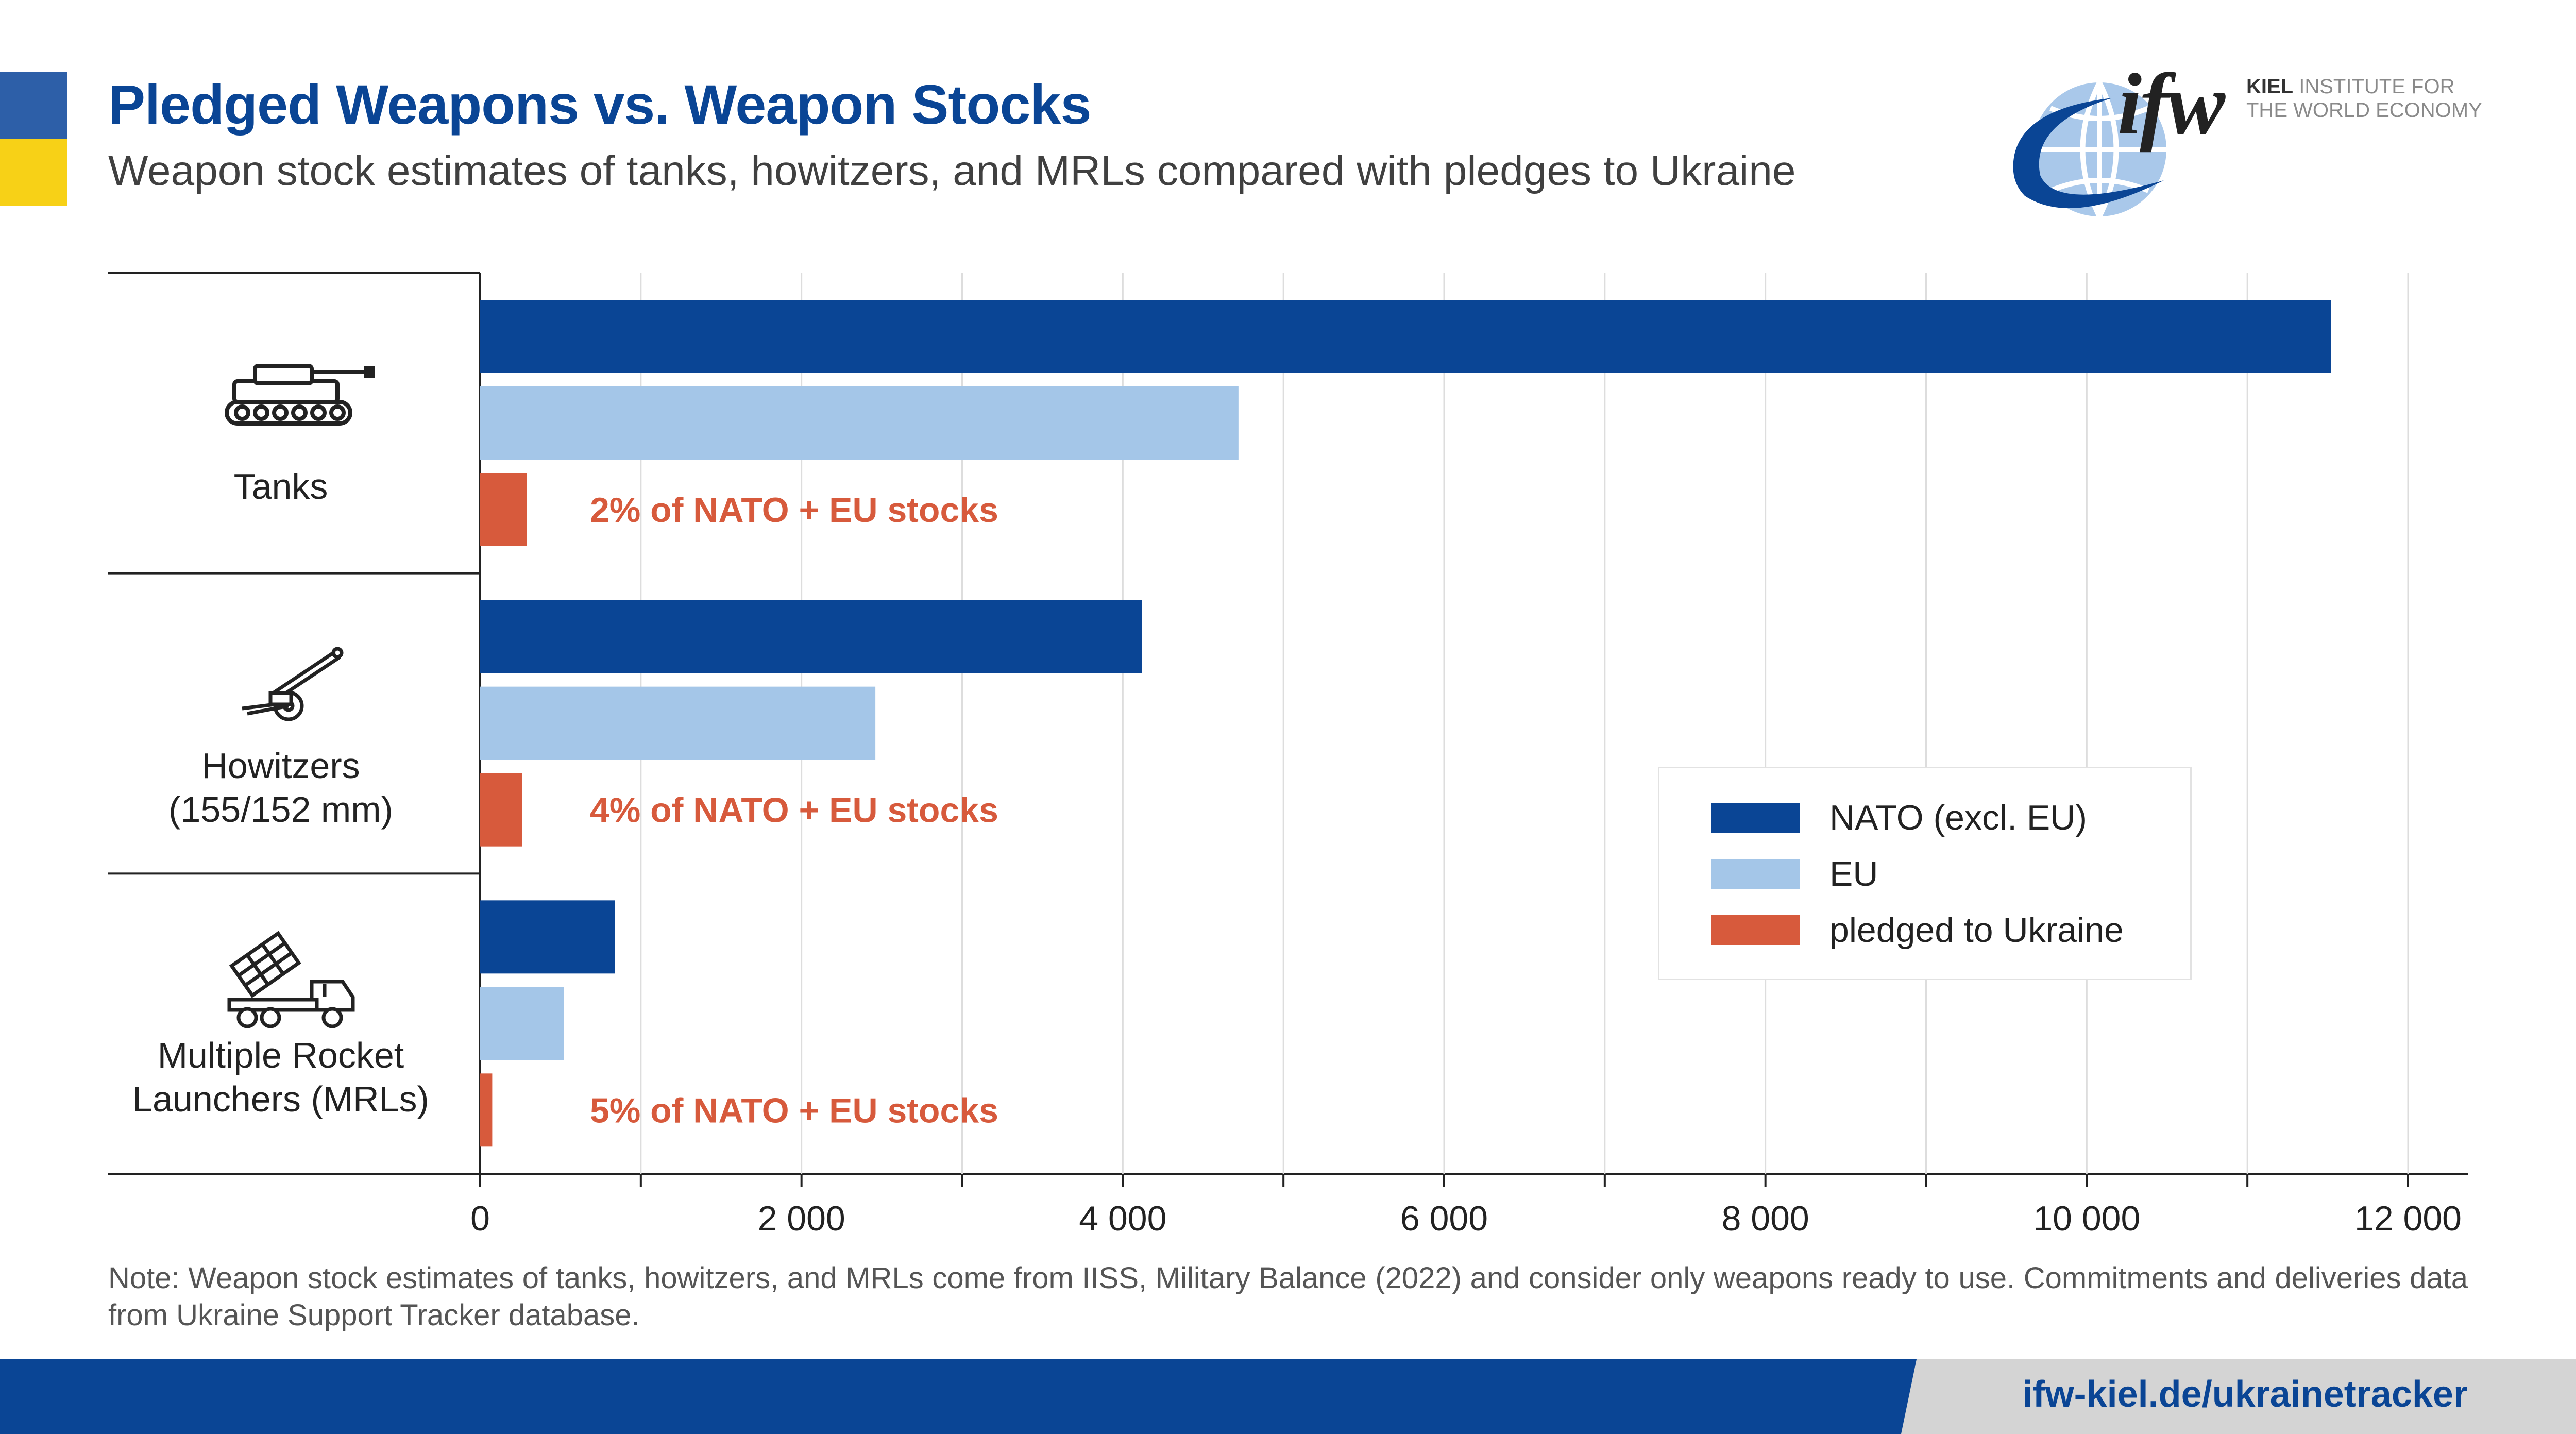 Image resolution: width=2576 pixels, height=1434 pixels. Describe the element at coordinates (1976, 930) in the screenshot. I see `legend-label-pledged: pledged to Ukraine` at that location.